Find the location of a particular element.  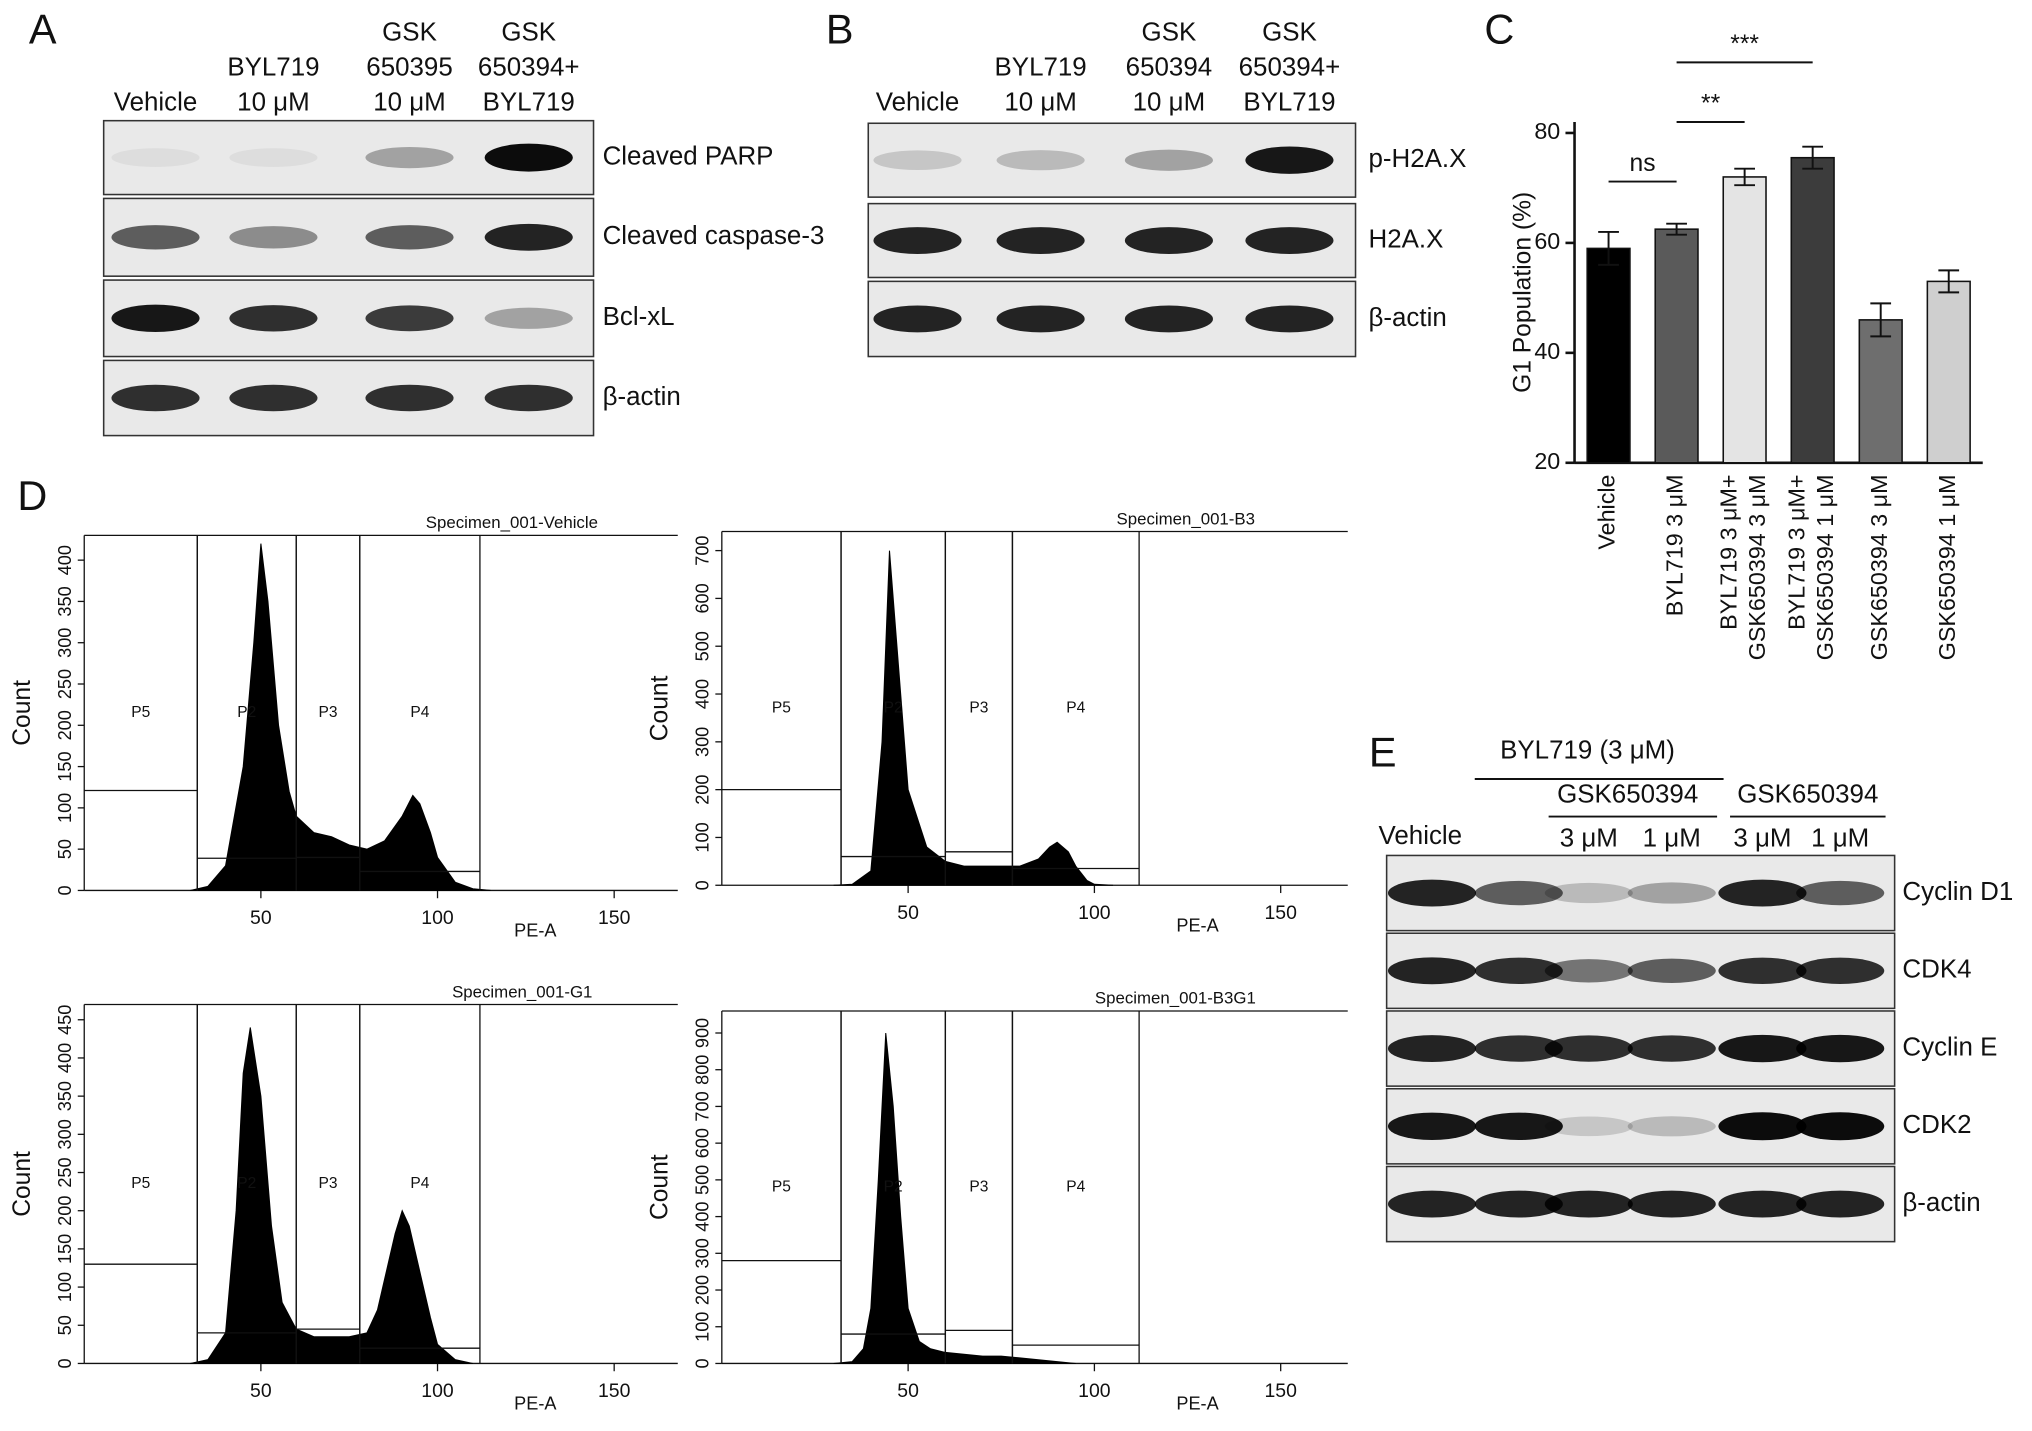

chart-title: Specimen_001-Vehicle is located at coordinates (512, 522).